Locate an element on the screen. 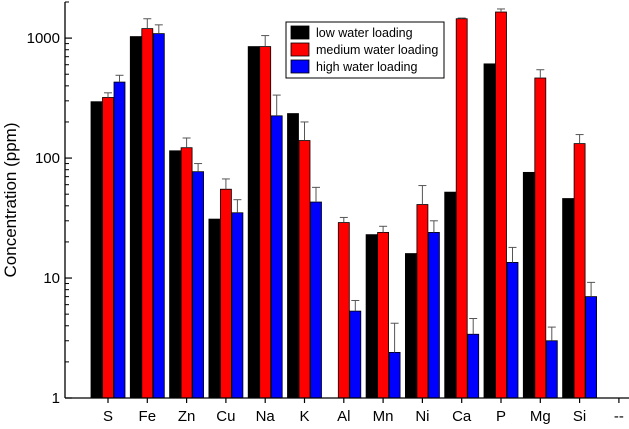 Image resolution: width=629 pixels, height=429 pixels. x-tick-label: Ca is located at coordinates (462, 416).